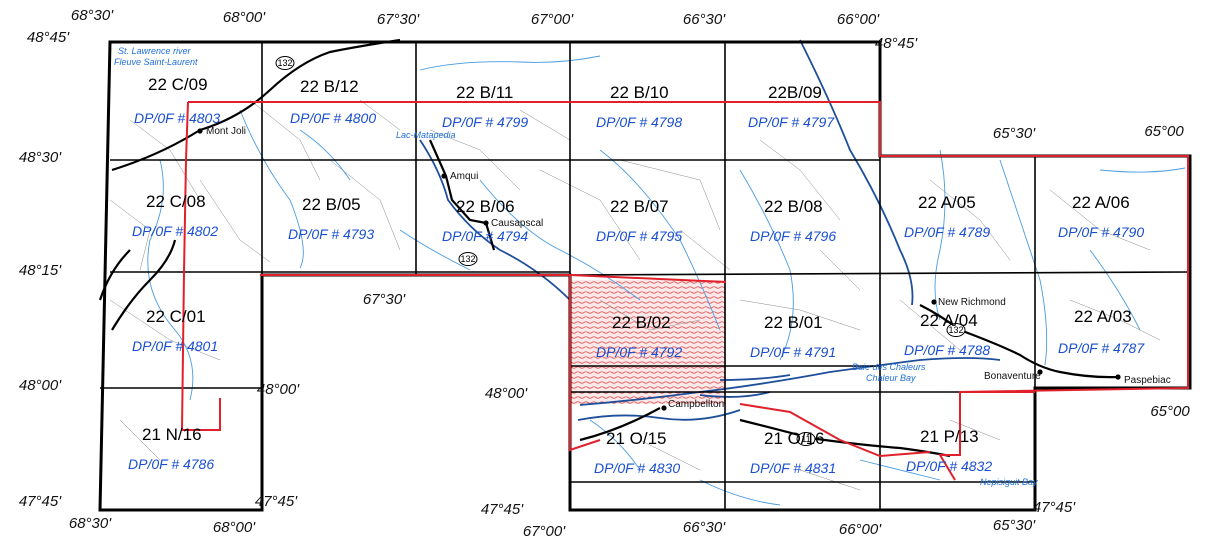 Image resolution: width=1211 pixels, height=536 pixels. What do you see at coordinates (639, 122) in the screenshot?
I see `sheet-dp-number: DP/0F # 4798` at bounding box center [639, 122].